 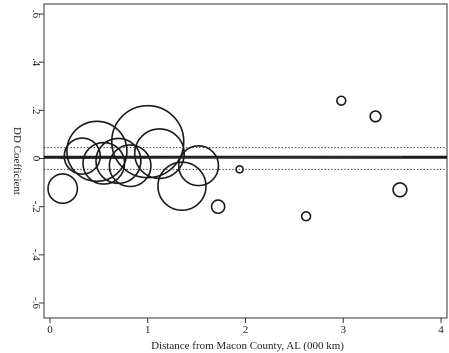 I want to click on reference-lines, so click(x=245, y=158).